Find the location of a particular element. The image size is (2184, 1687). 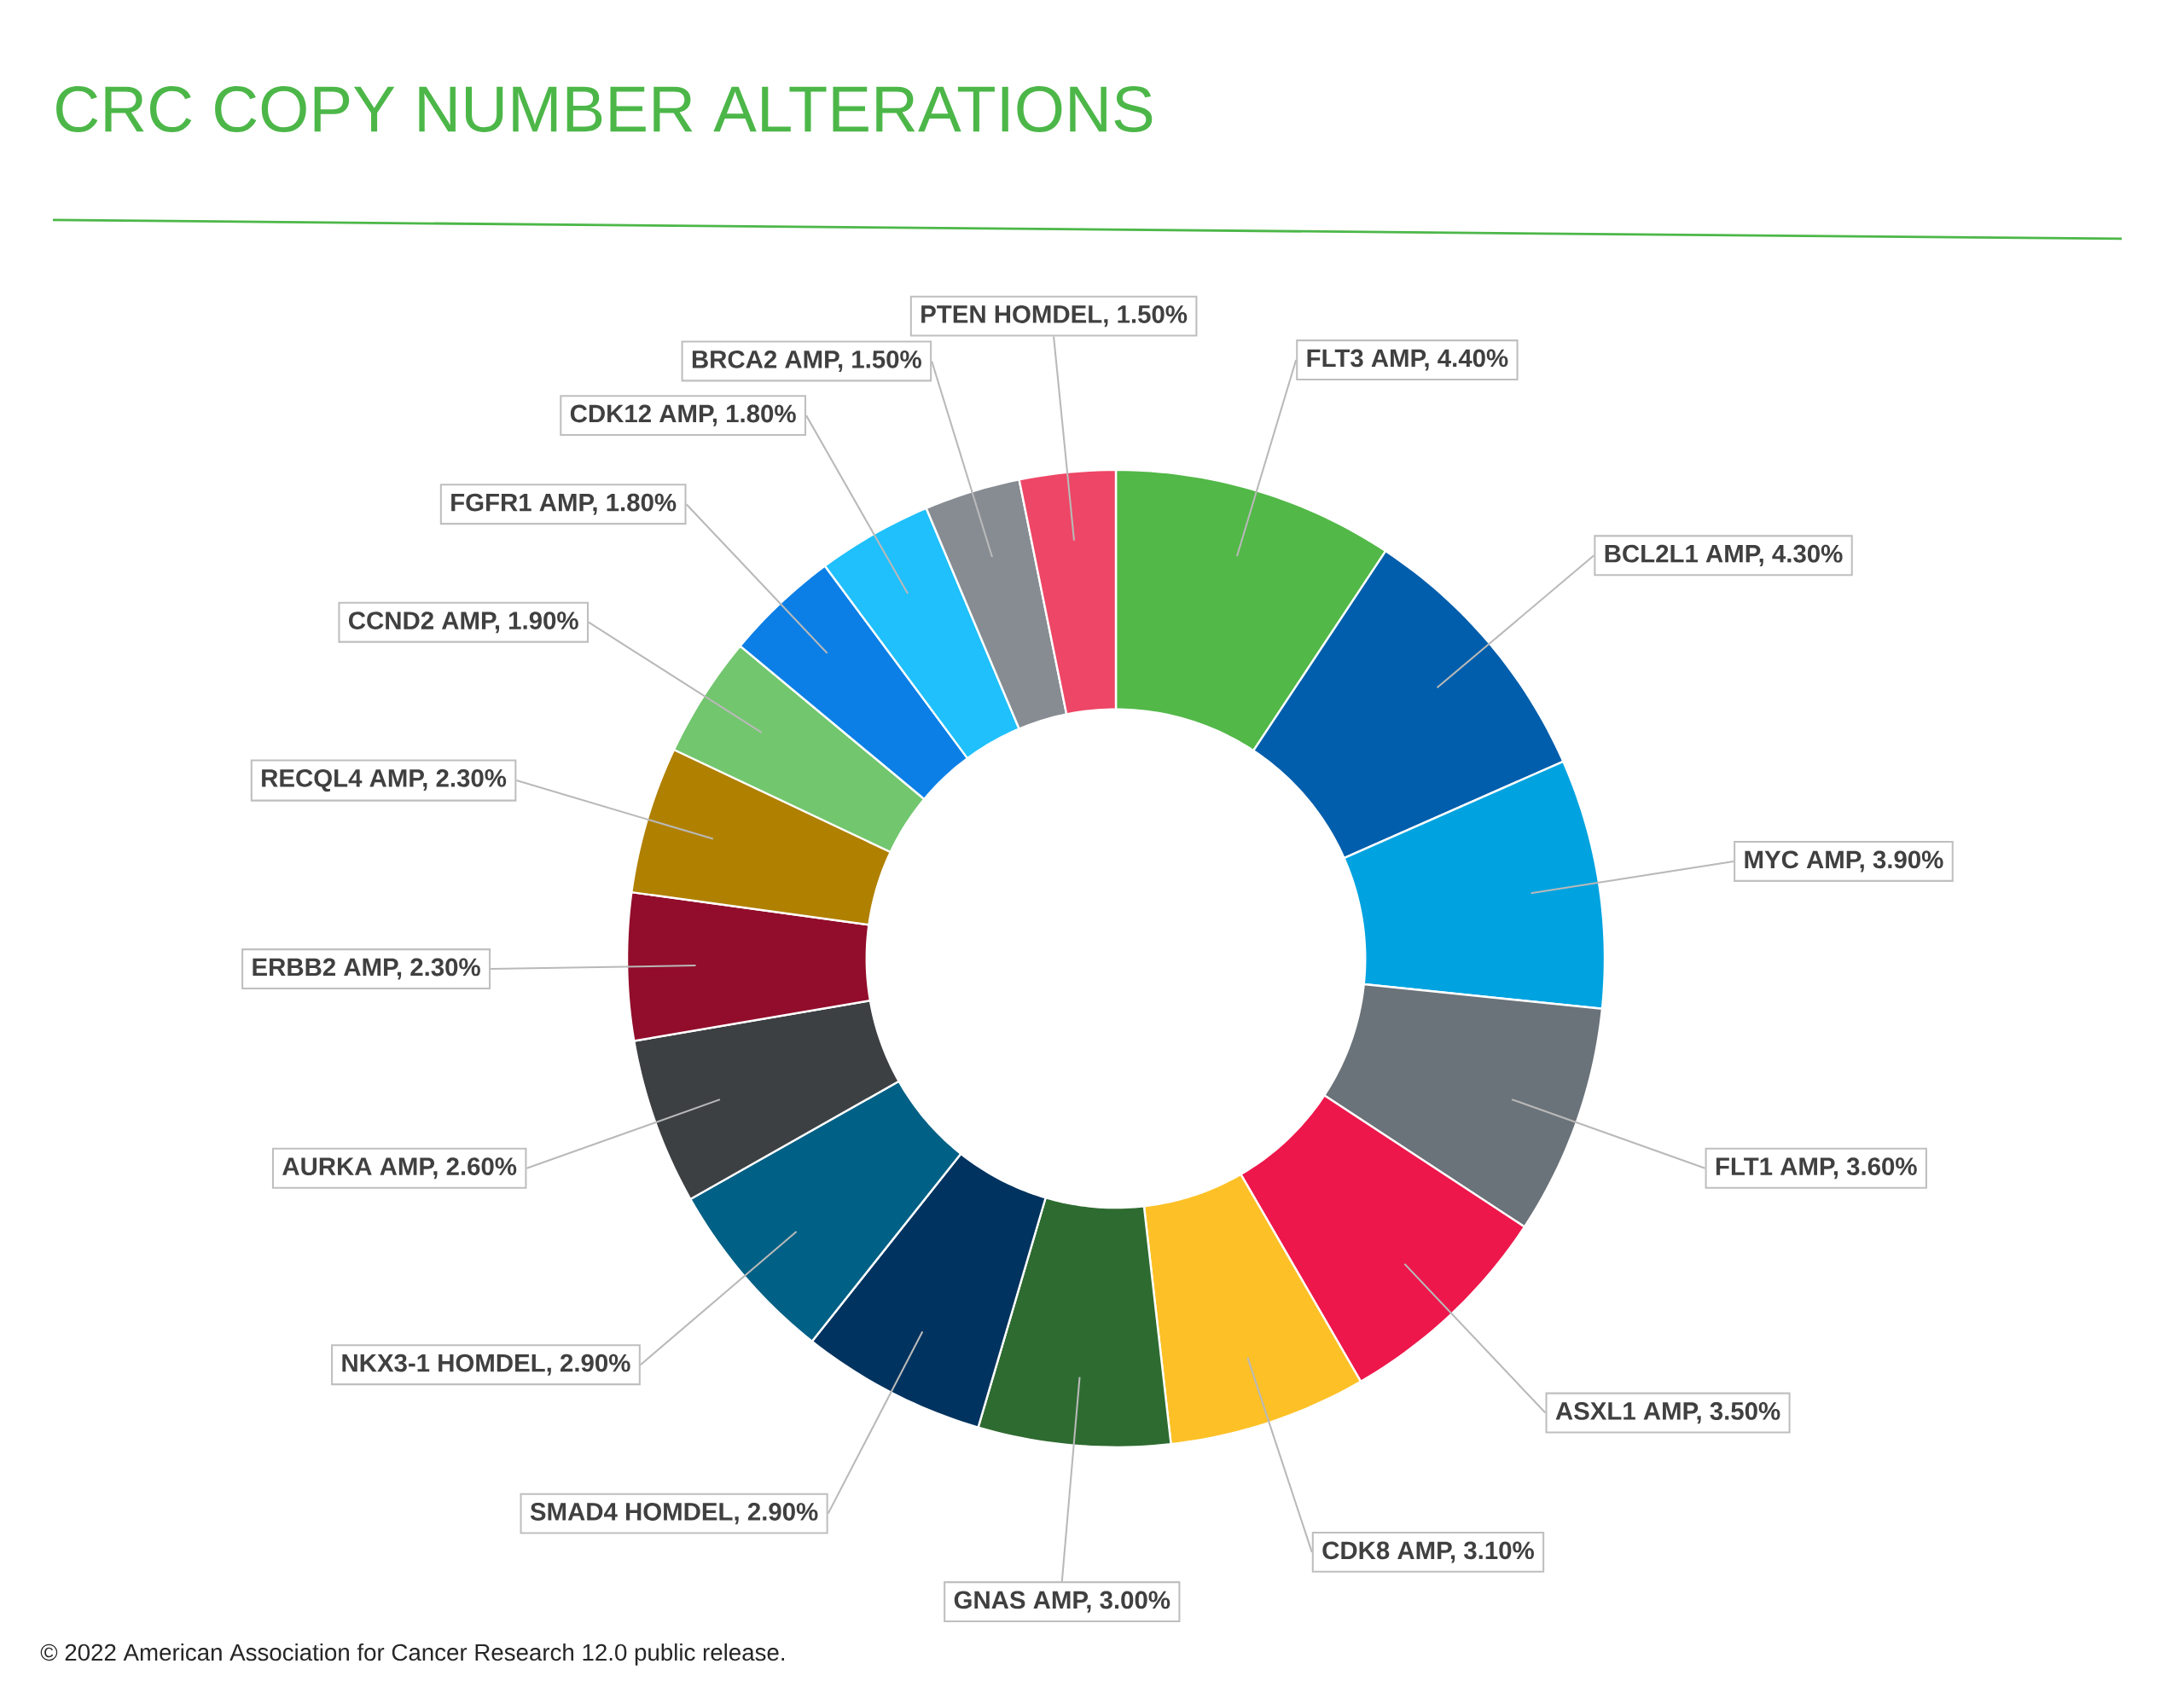

slice-label: RECQL4 AMP, 2.30% is located at coordinates (385, 780).